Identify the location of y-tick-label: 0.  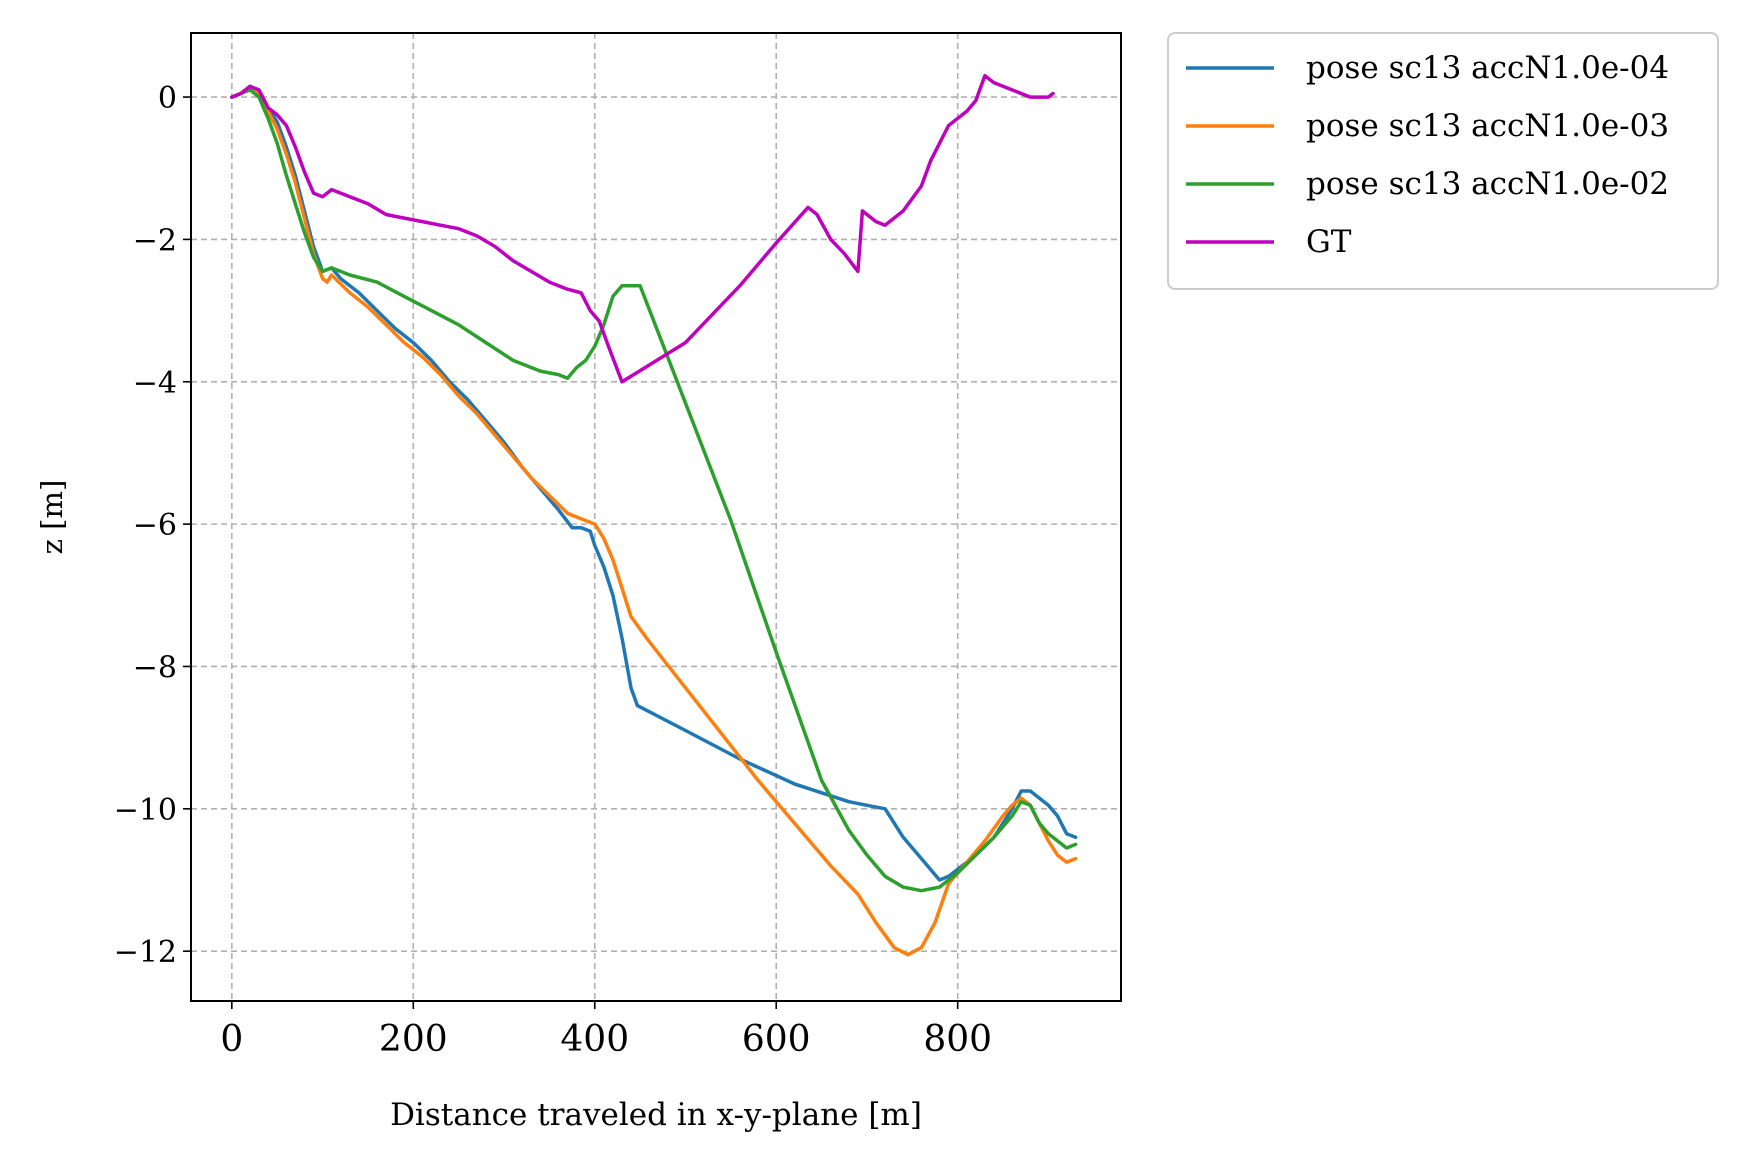
(167, 98).